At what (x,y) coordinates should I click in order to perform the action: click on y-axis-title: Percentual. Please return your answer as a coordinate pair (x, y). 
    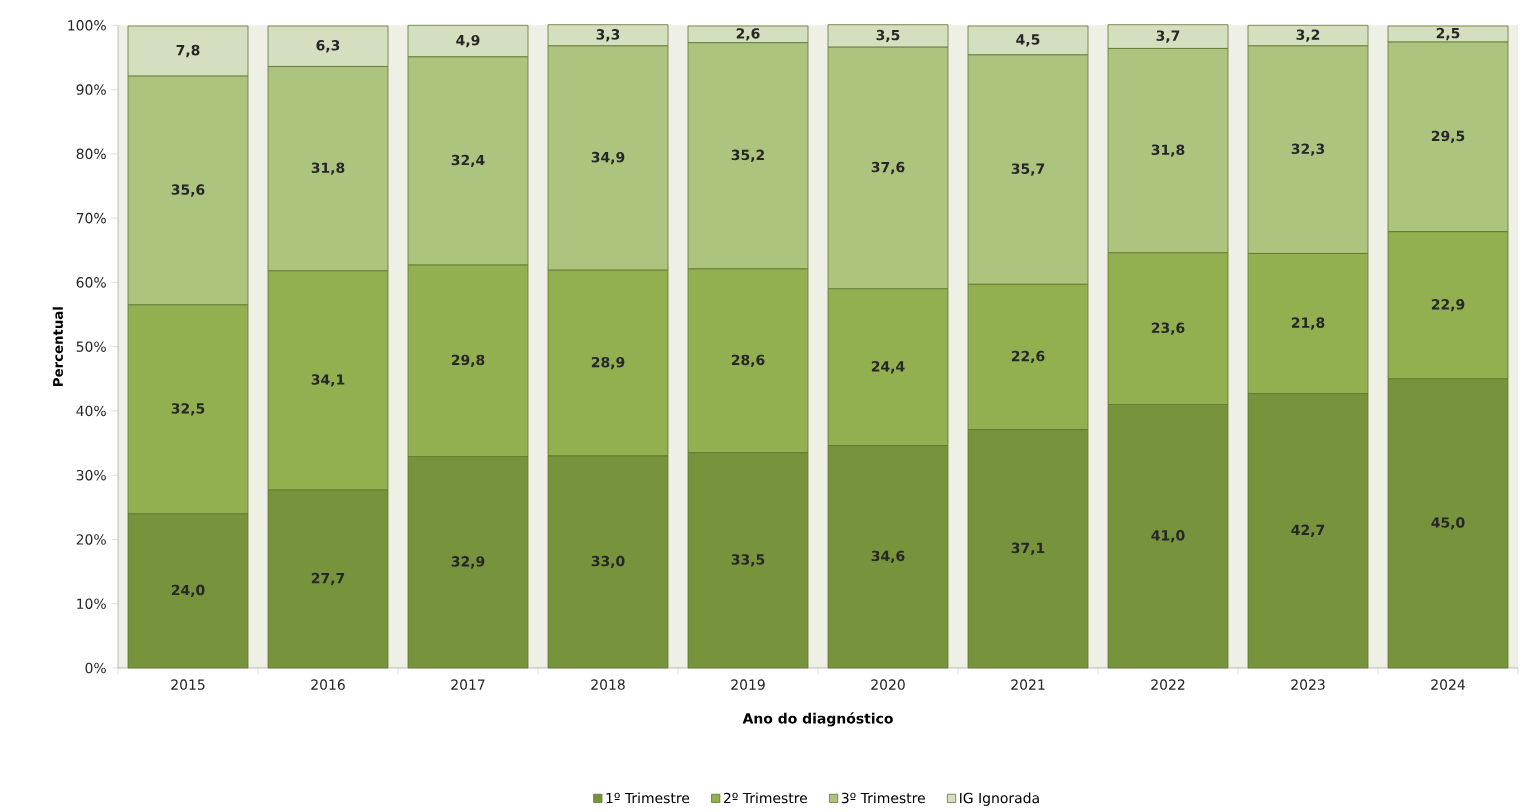
    Looking at the image, I should click on (57, 346).